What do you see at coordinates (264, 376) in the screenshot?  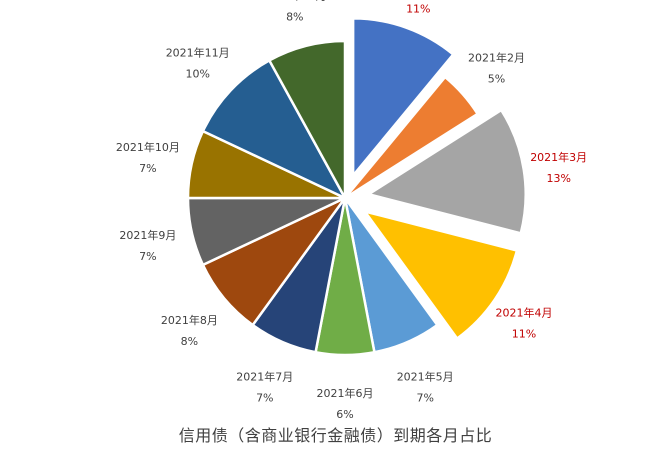 I see `slice-category-label: 2021年7月` at bounding box center [264, 376].